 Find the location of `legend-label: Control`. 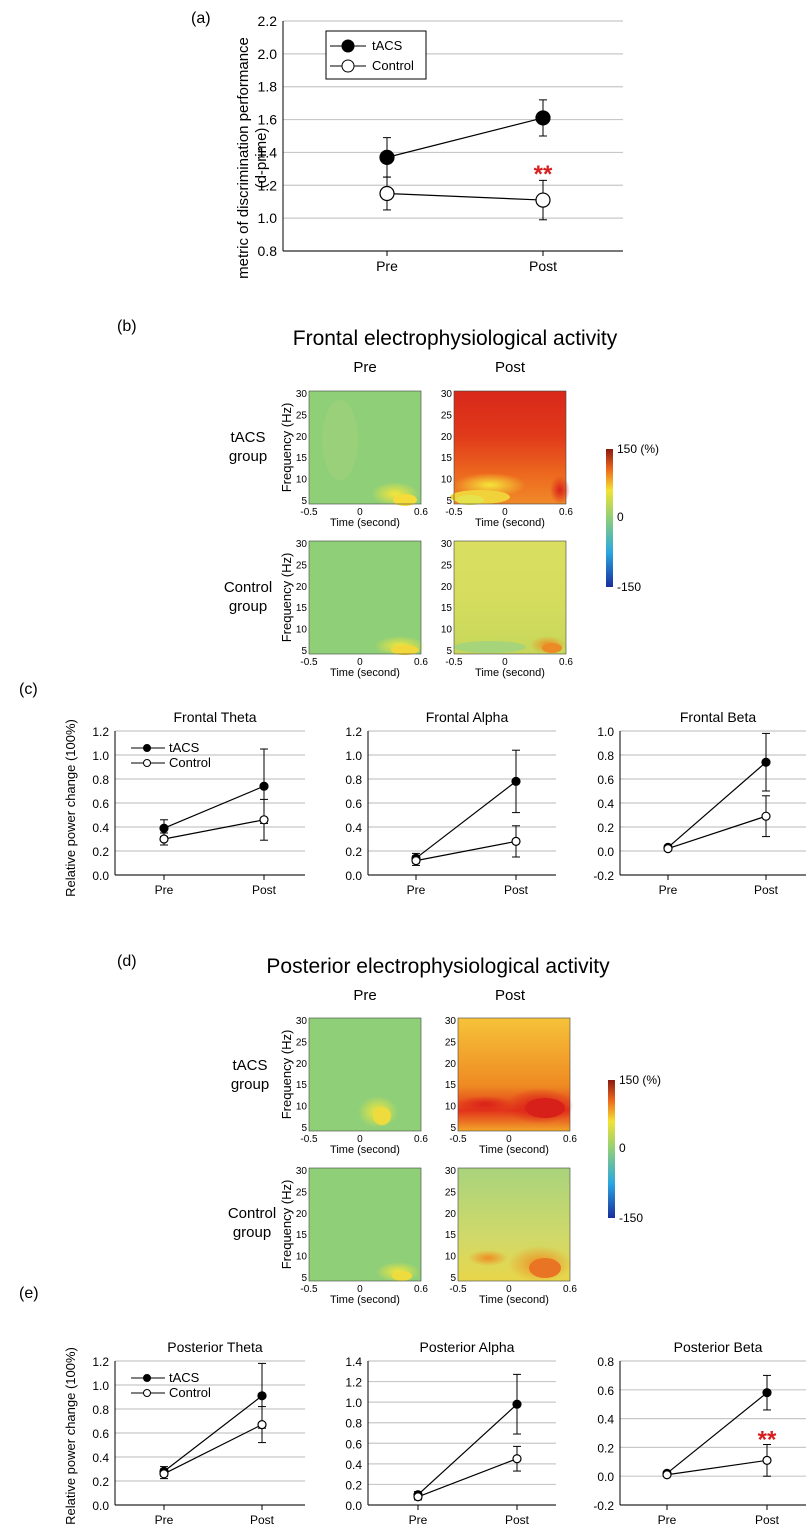

legend-label: Control is located at coordinates (393, 65).